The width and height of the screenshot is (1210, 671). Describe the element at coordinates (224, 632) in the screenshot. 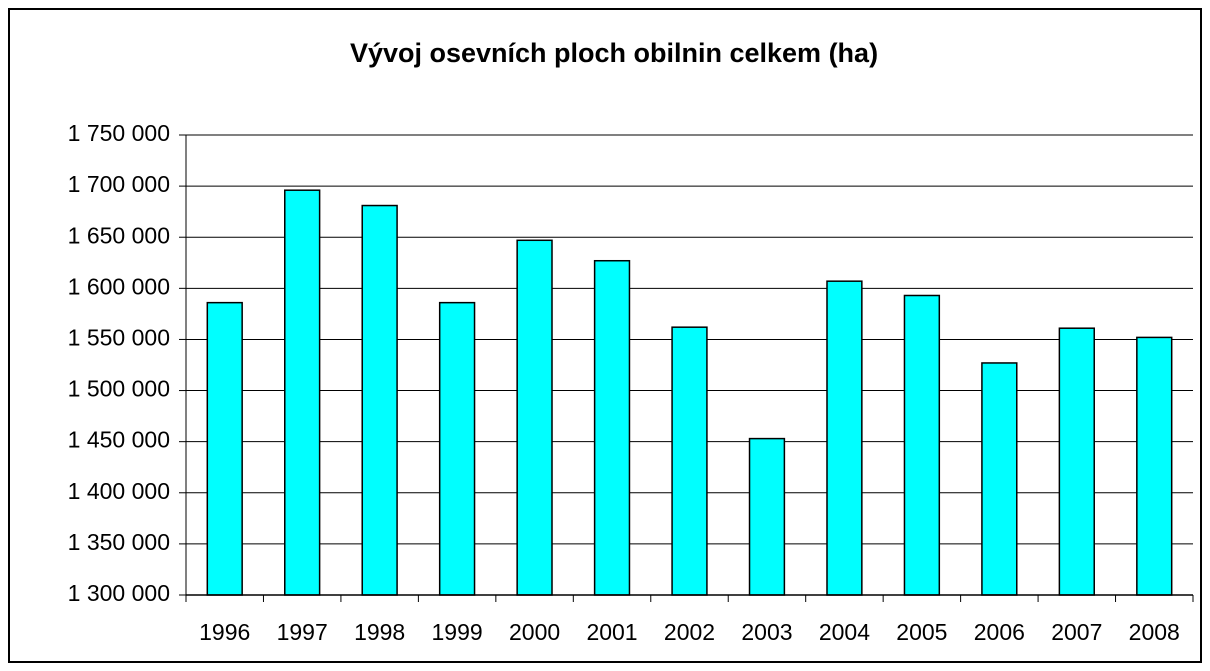

I see `x-tick-label: 1996` at that location.